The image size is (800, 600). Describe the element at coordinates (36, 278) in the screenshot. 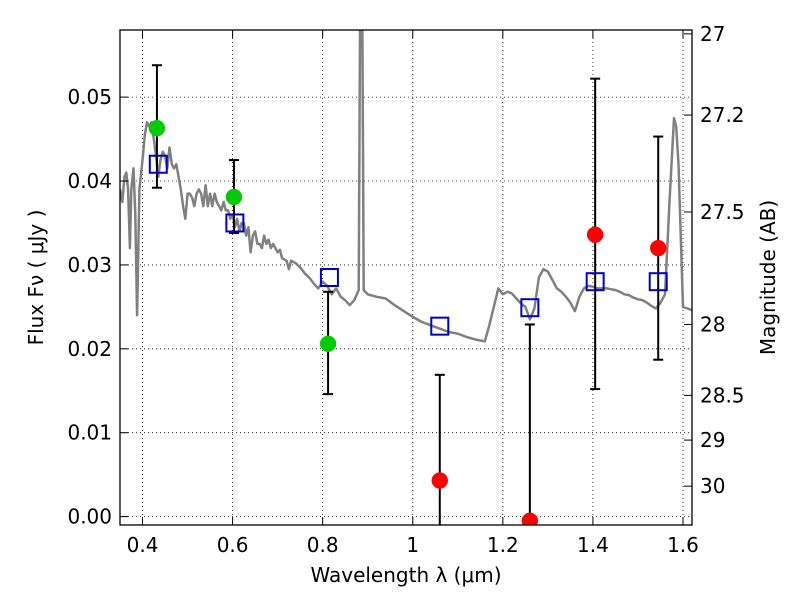

I see `y-axis-title: Flux Fν ( μJy )` at that location.